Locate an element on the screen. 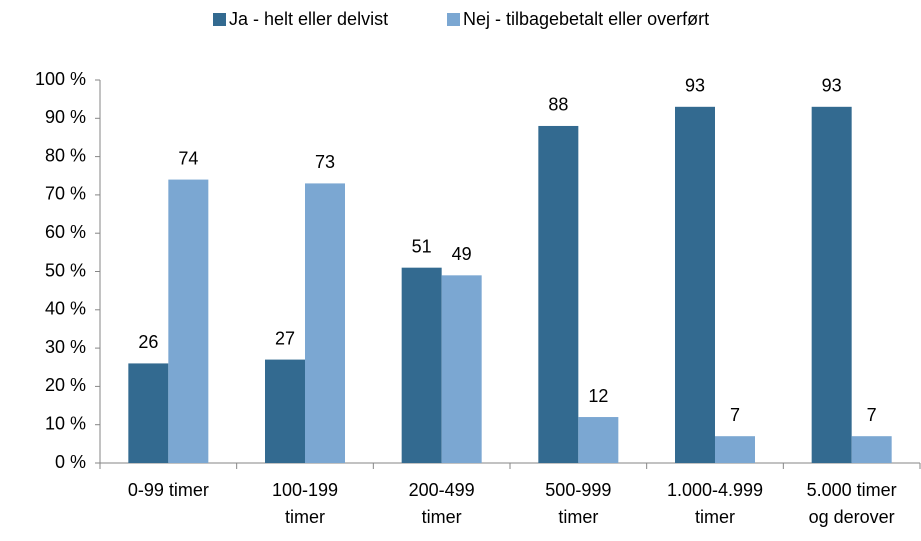  y-tick-label: 70 % is located at coordinates (65, 194).